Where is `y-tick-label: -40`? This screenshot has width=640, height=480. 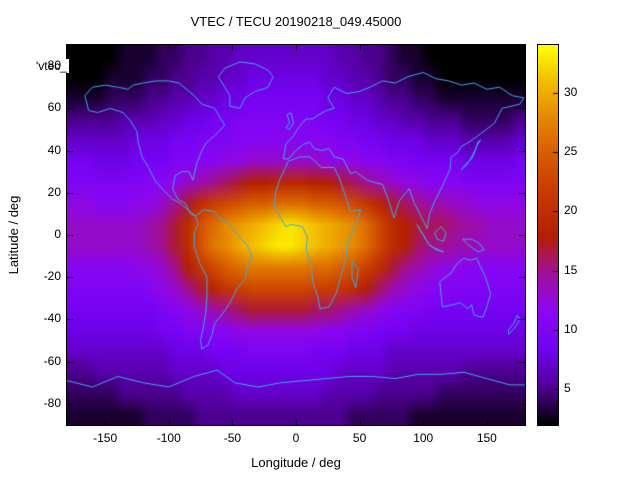
y-tick-label: -40 is located at coordinates (52, 318).